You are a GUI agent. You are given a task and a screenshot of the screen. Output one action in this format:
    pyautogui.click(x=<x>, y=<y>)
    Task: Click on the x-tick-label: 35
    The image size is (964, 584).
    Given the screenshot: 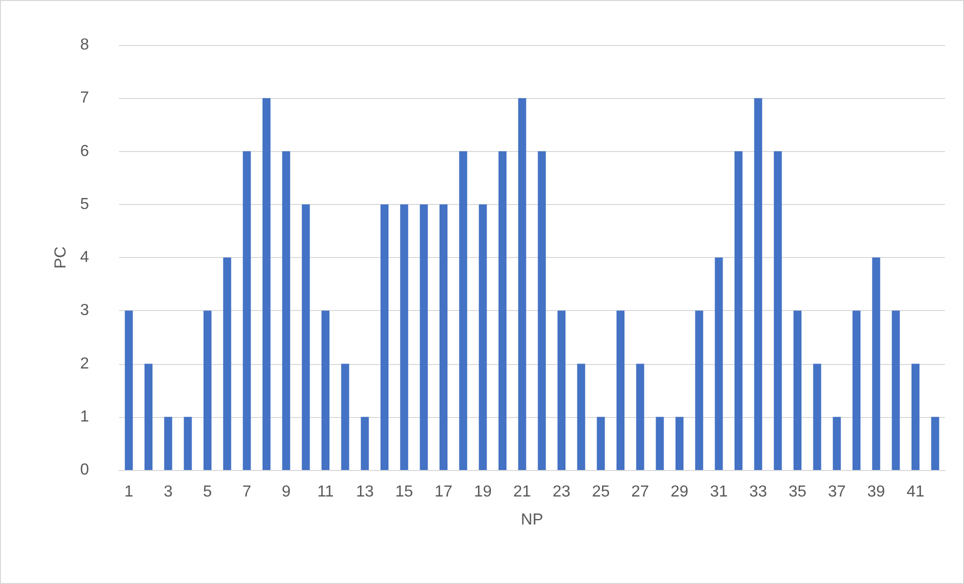 What is the action you would take?
    pyautogui.click(x=797, y=492)
    